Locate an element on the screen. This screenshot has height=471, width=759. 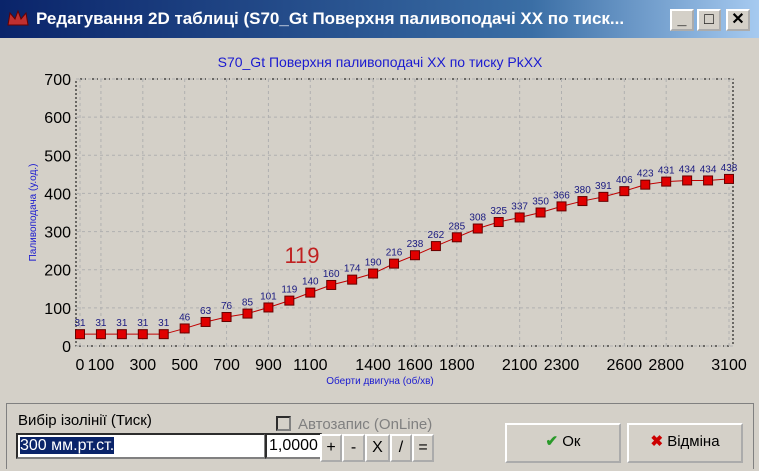
cancel-button: ✖ Відміна is located at coordinates (685, 443).